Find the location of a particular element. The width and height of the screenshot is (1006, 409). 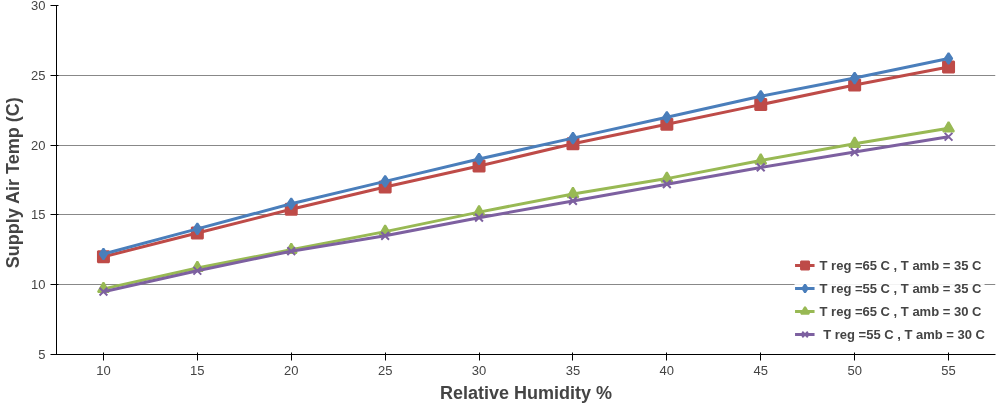

legend-label: T reg =65 C , T amb = 30 C is located at coordinates (900, 311).